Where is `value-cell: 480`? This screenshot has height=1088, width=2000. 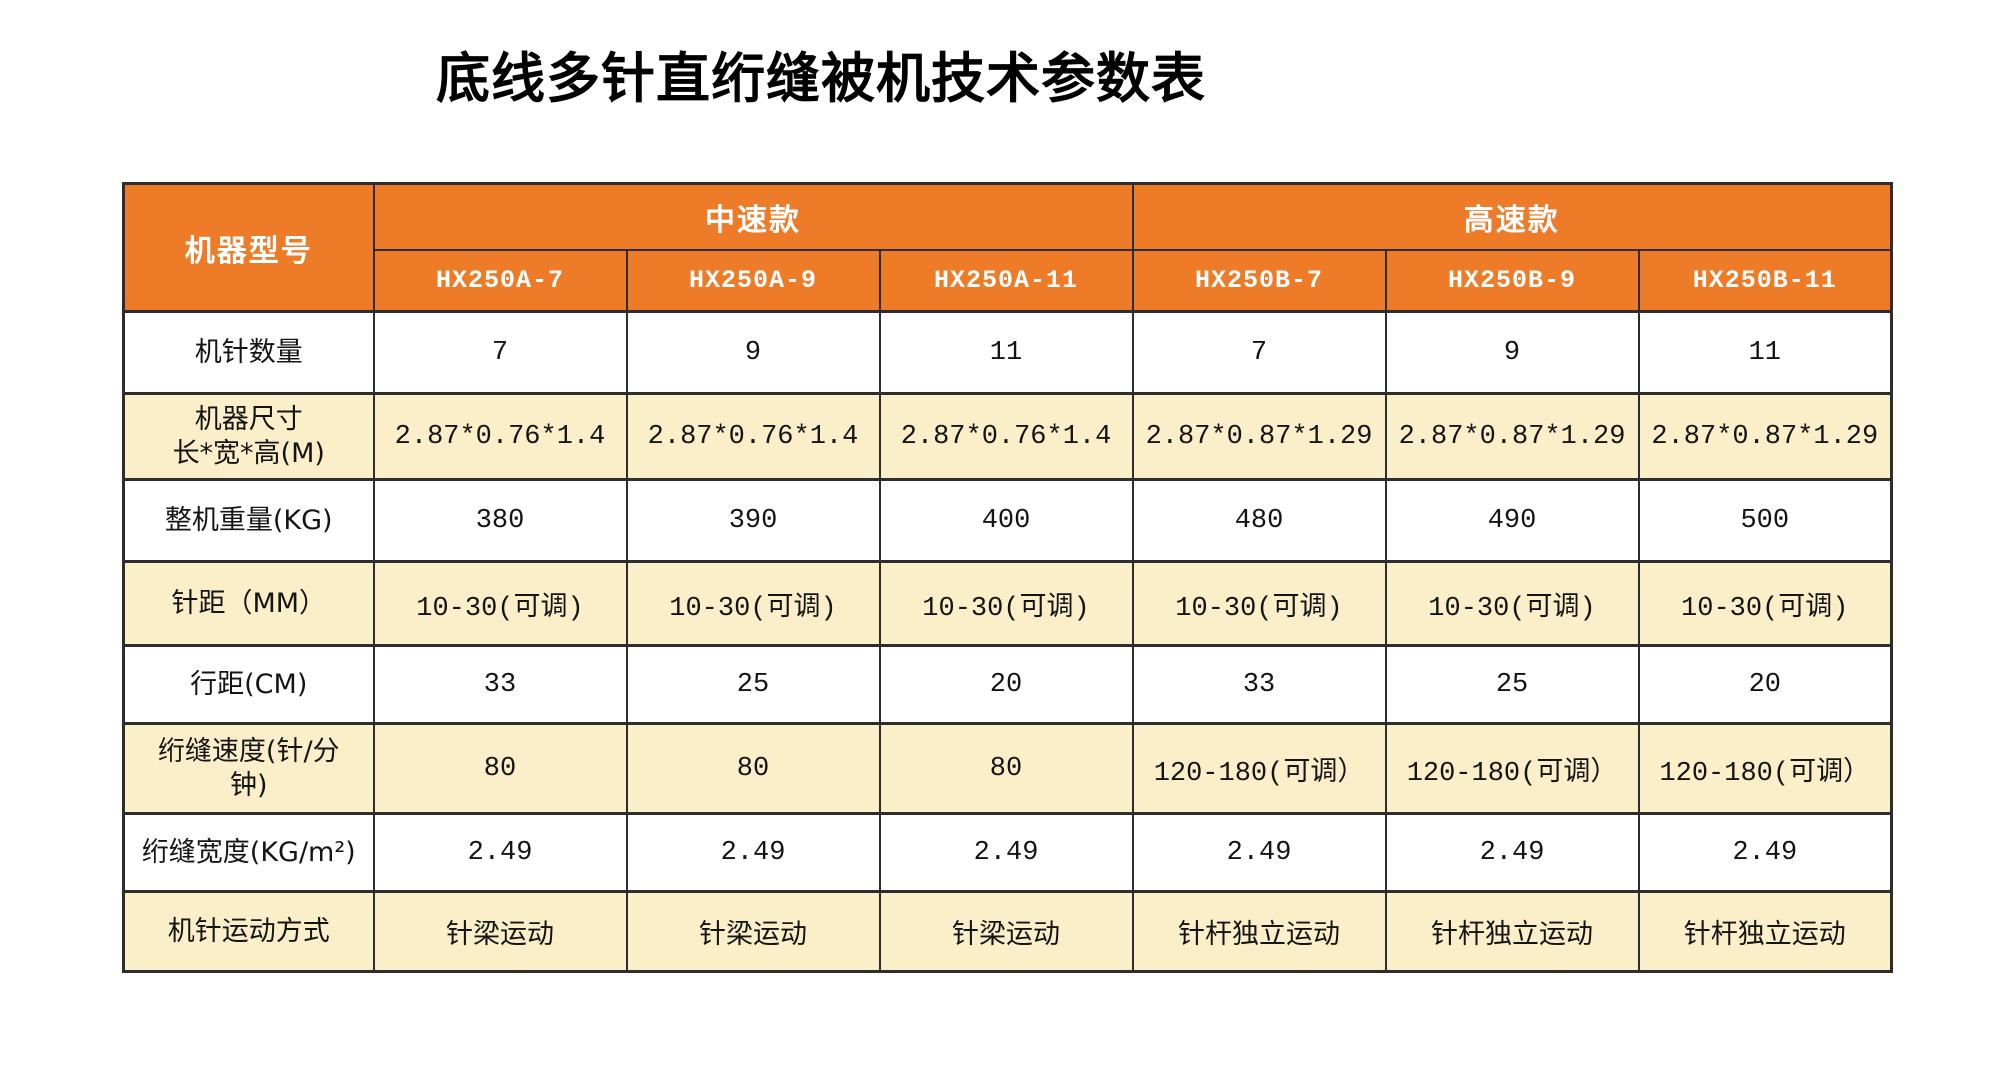 value-cell: 480 is located at coordinates (1259, 520).